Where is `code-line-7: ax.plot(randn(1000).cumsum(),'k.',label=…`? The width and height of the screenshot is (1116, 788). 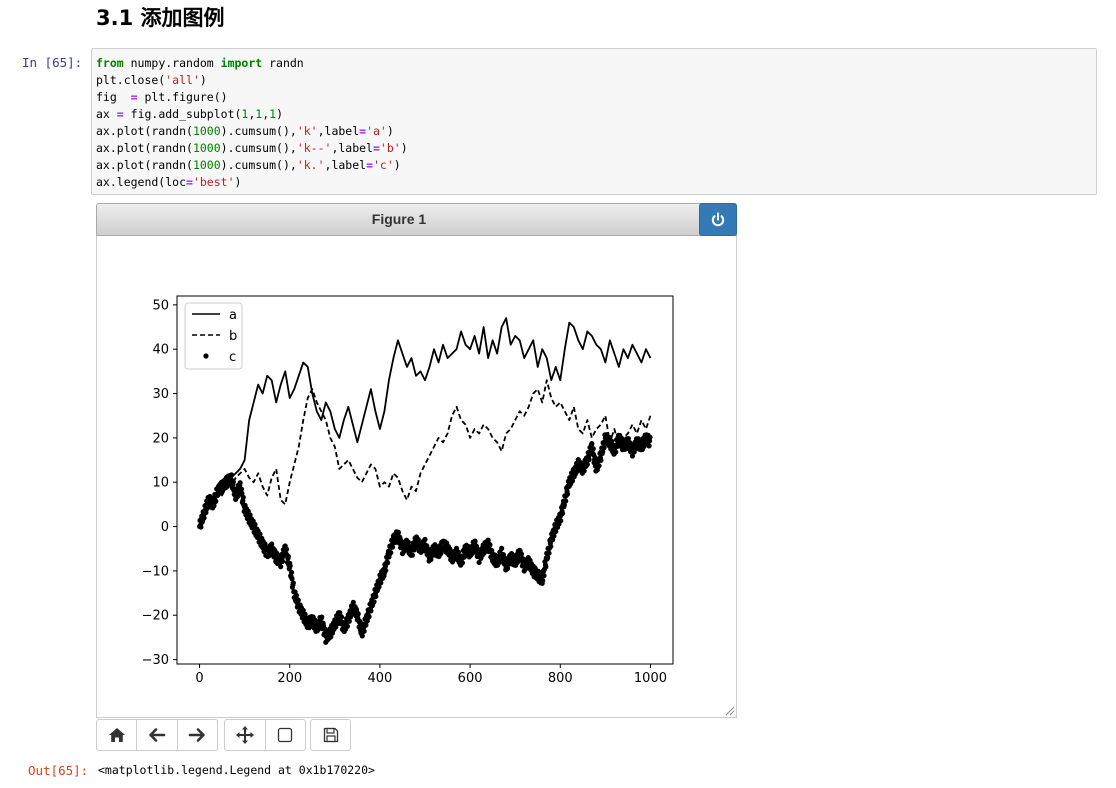
code-line-7: ax.plot(randn(1000).cumsum(),'k.',label=… is located at coordinates (248, 165).